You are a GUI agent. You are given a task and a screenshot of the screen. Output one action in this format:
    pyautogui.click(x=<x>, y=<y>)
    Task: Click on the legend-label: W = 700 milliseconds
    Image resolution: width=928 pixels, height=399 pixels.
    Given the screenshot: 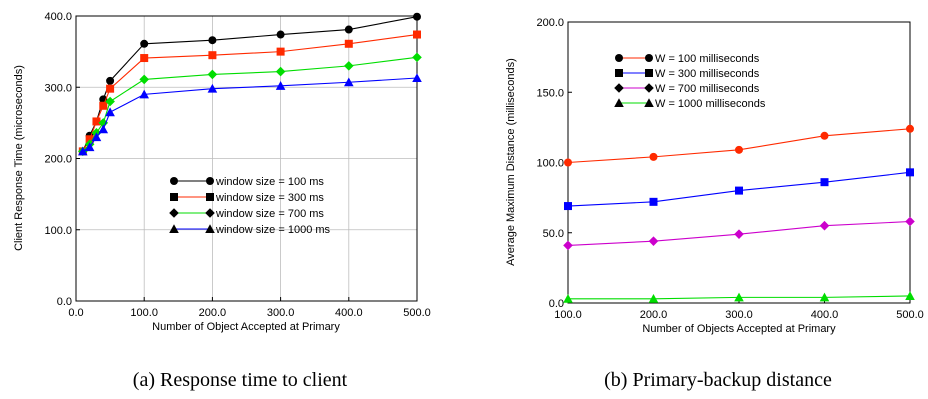 What is the action you would take?
    pyautogui.click(x=707, y=89)
    